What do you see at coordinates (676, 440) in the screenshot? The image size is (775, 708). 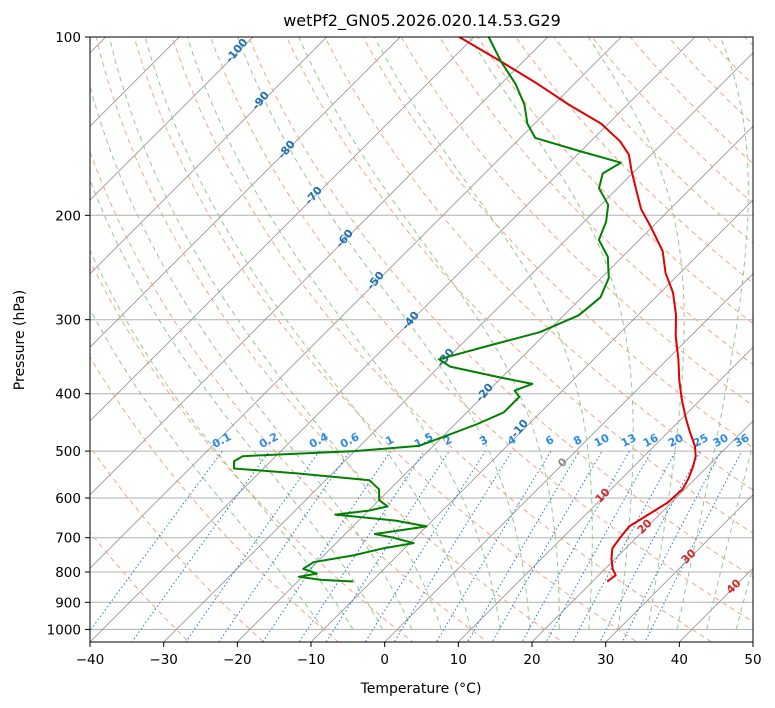 I see `mixing-ratio-label: 20` at bounding box center [676, 440].